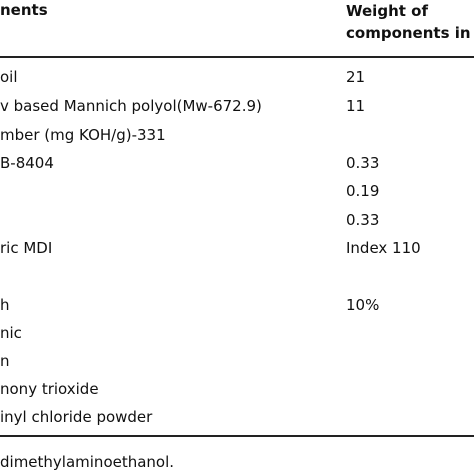  I want to click on row-value: 11, so click(356, 106).